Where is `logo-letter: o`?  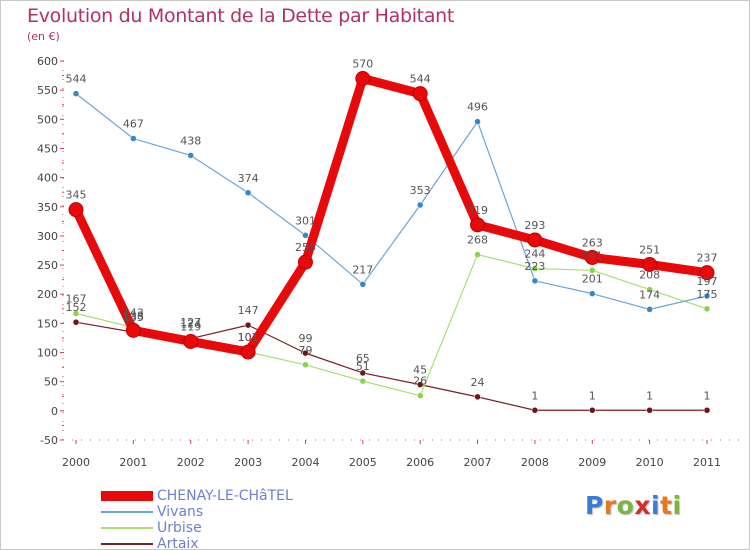
logo-letter: o is located at coordinates (625, 505).